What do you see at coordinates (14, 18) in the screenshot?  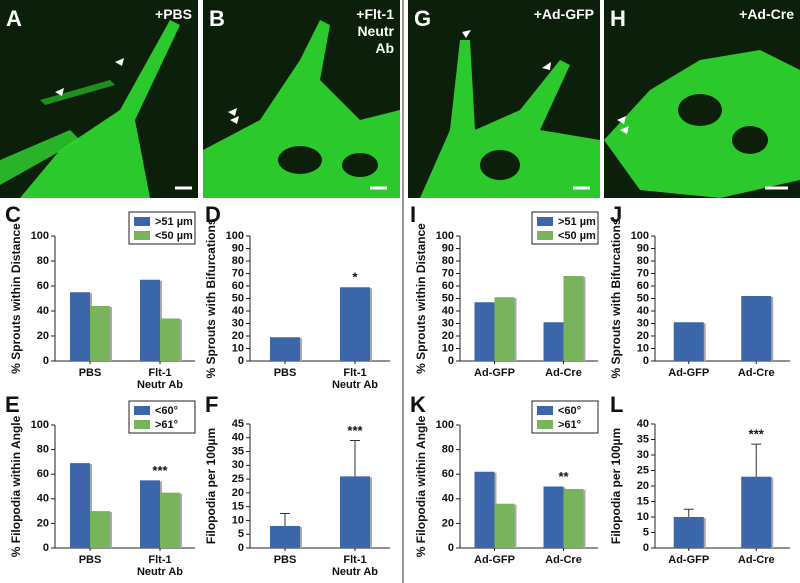 I see `panel-letter: A` at bounding box center [14, 18].